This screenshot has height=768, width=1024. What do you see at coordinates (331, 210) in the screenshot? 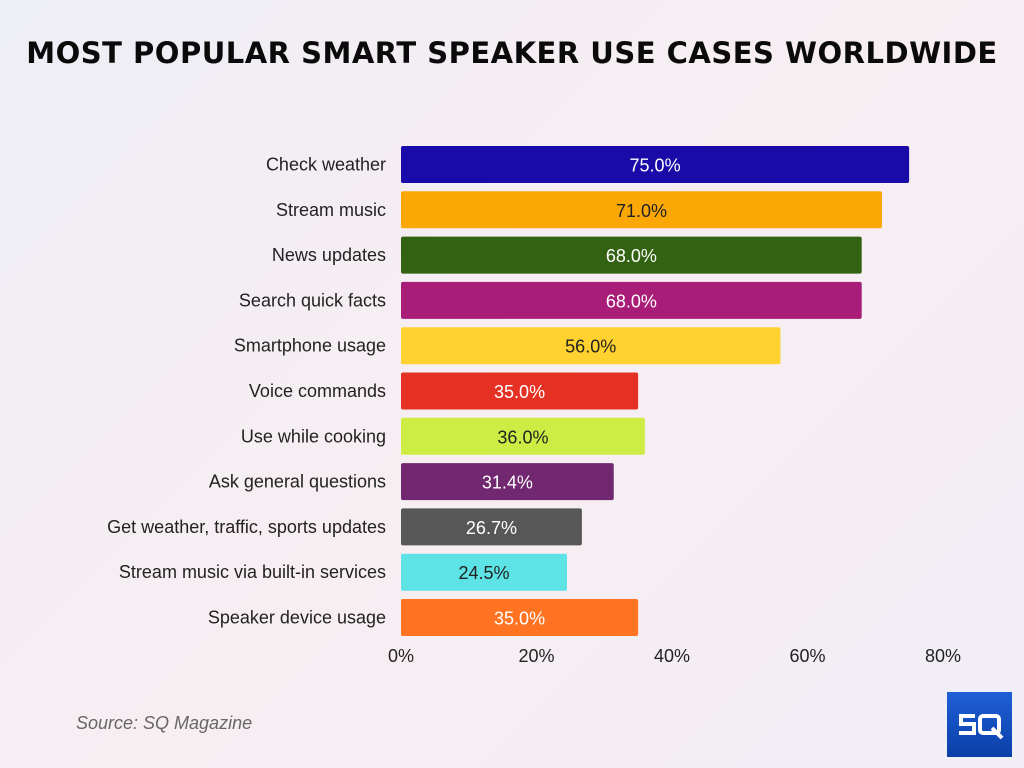
I see `category-label: Stream music` at bounding box center [331, 210].